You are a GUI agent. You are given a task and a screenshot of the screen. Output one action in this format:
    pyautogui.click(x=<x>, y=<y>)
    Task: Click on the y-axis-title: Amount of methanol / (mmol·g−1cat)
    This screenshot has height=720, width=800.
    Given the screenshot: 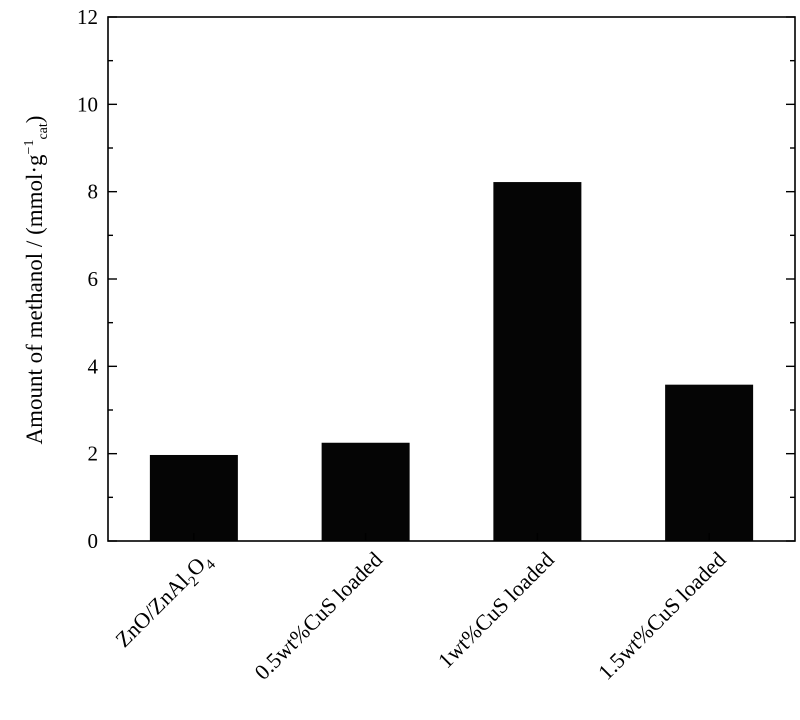 What is the action you would take?
    pyautogui.click(x=36, y=280)
    